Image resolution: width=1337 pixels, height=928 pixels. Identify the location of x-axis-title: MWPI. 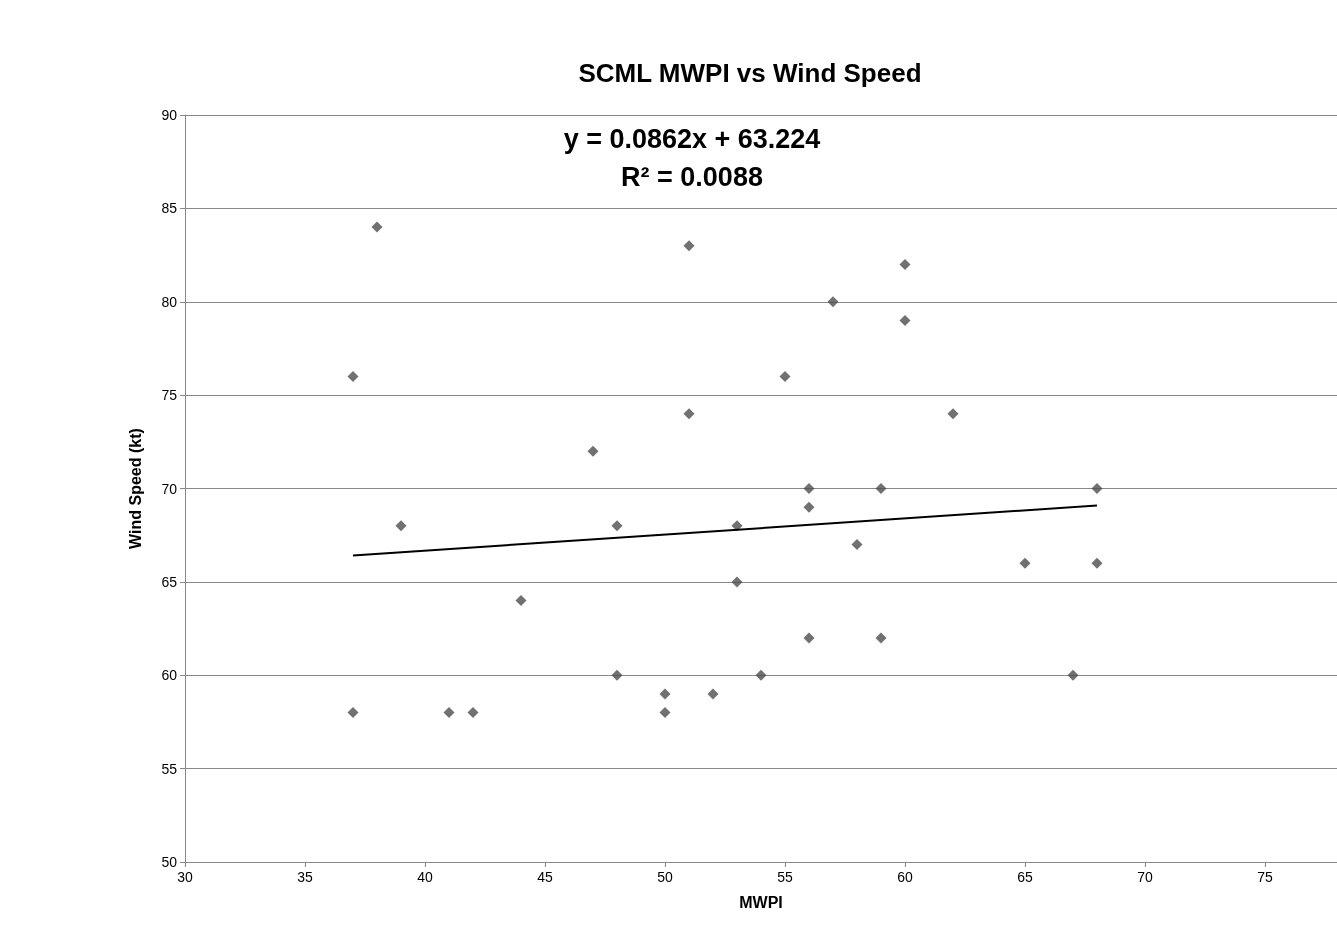
(761, 902).